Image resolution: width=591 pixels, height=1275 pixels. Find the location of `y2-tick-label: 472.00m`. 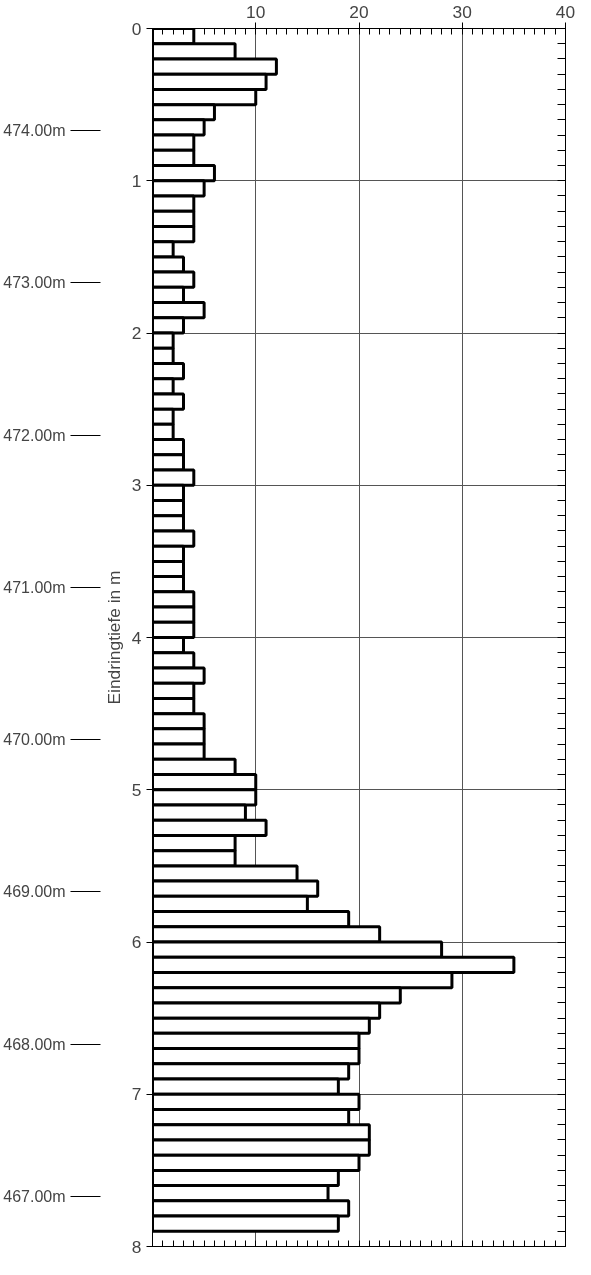

y2-tick-label: 472.00m is located at coordinates (34, 435).